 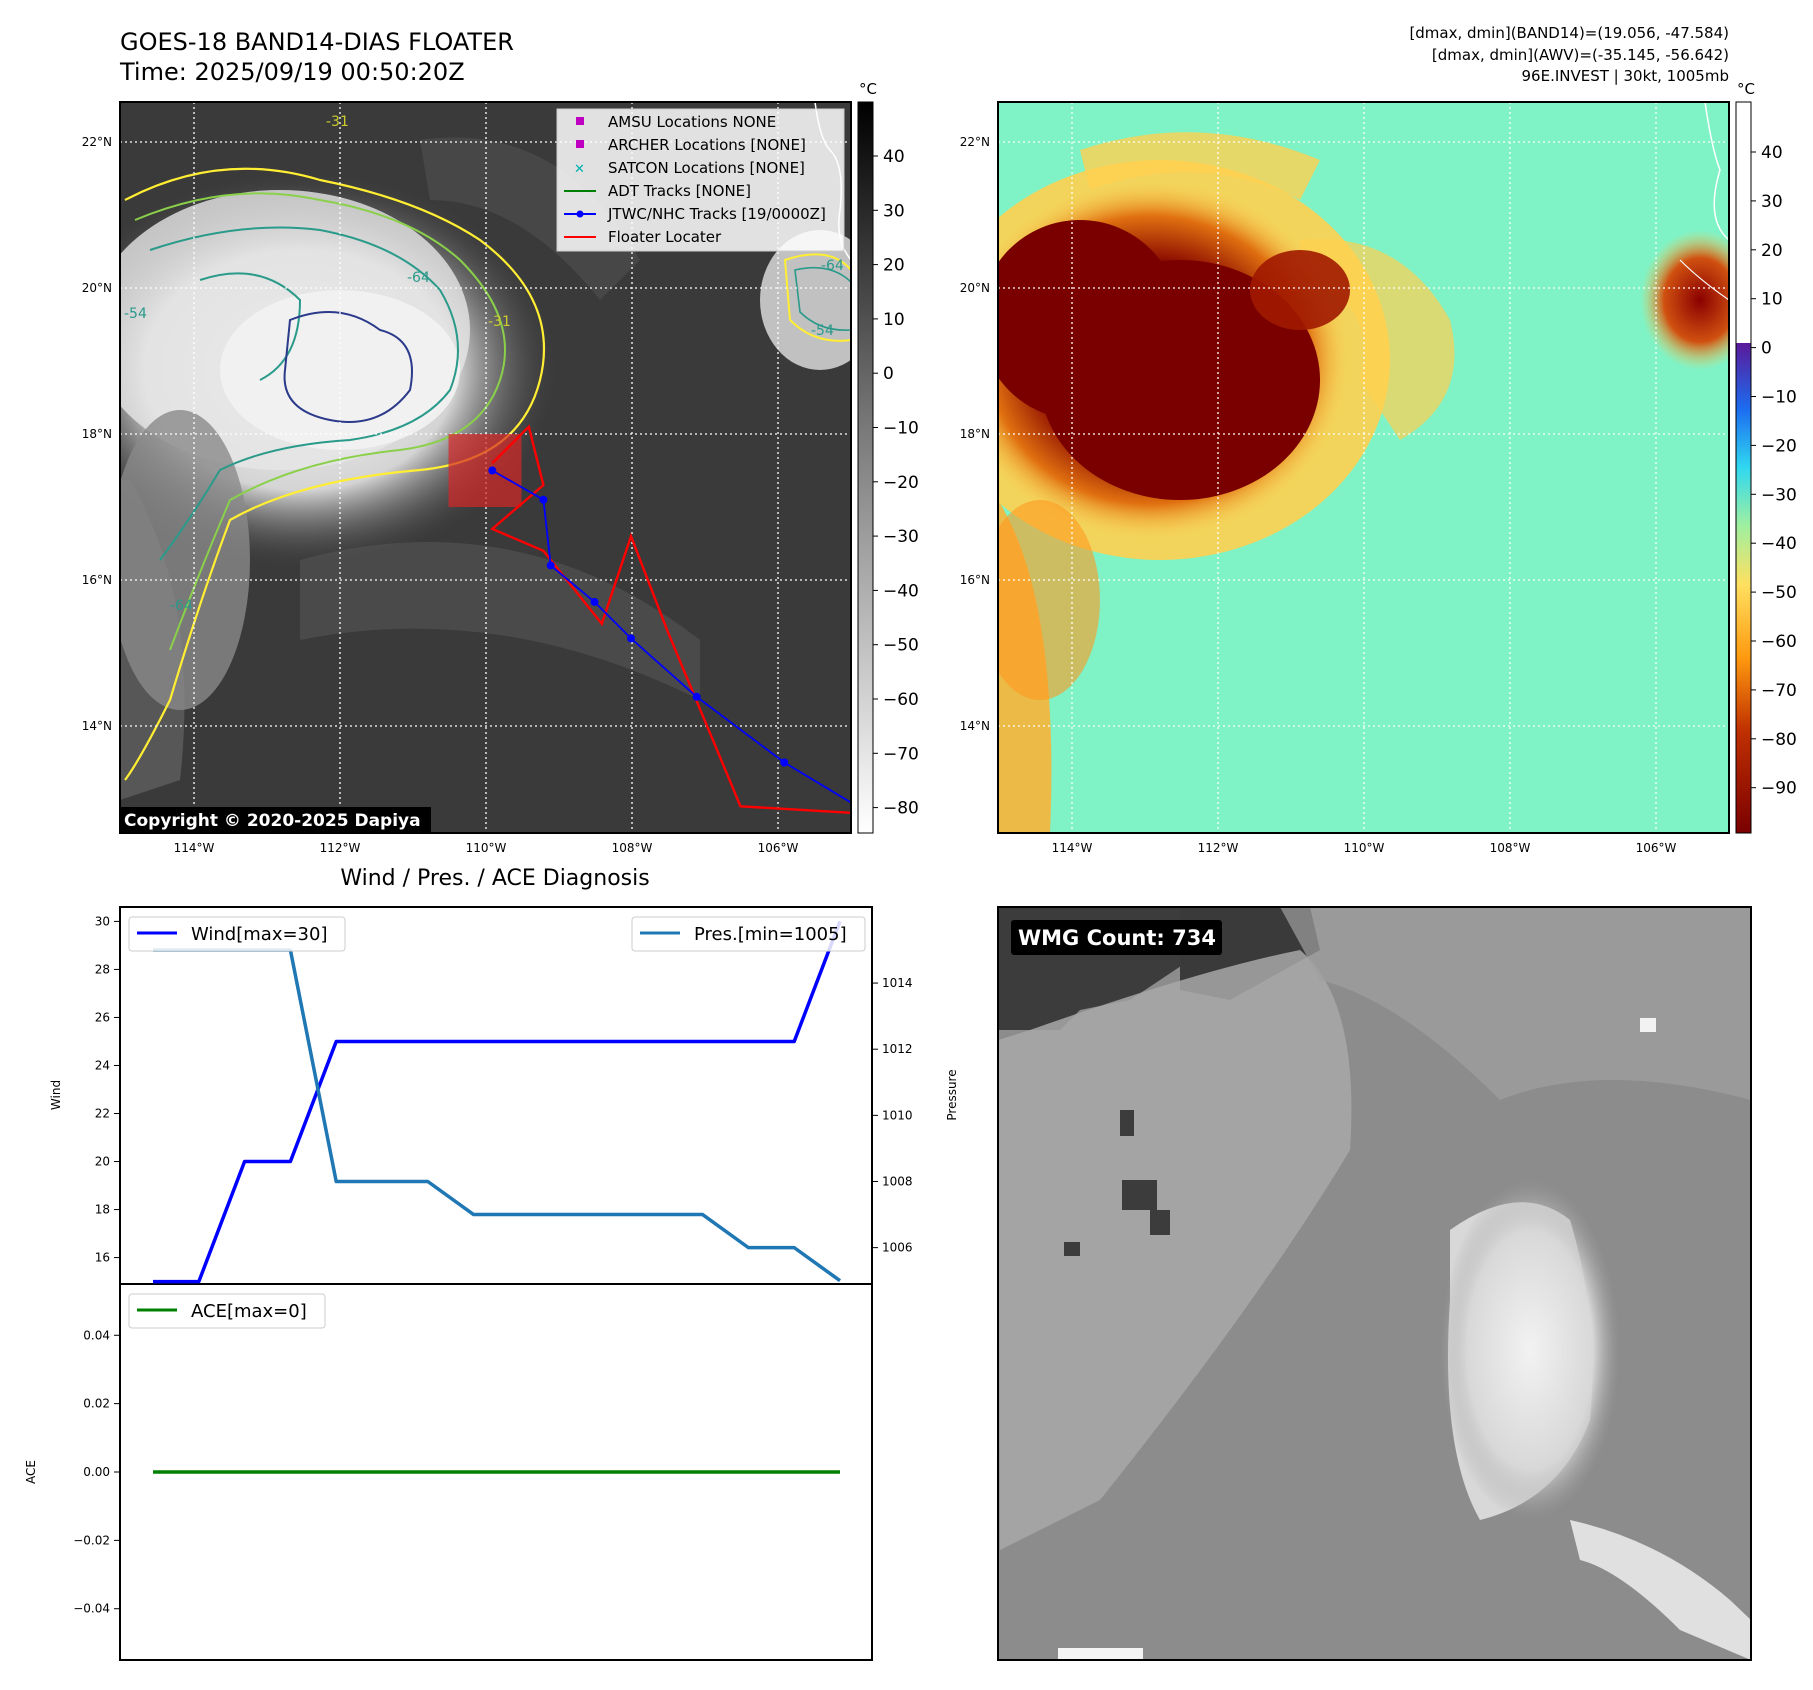 I want to click on ir-colorbar: °C 40 30 20 10 0 −10 −20 −30 −40 −50 −60 −70 −80, so click(x=888, y=457).